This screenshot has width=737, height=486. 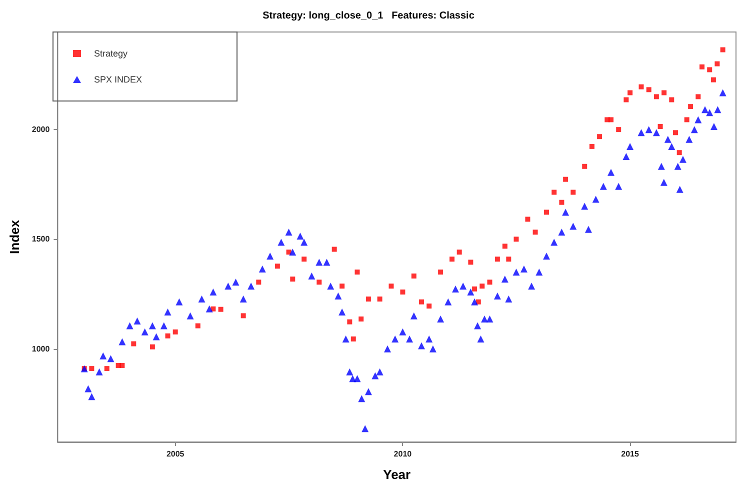 I want to click on x-axis-title: Year, so click(x=397, y=474).